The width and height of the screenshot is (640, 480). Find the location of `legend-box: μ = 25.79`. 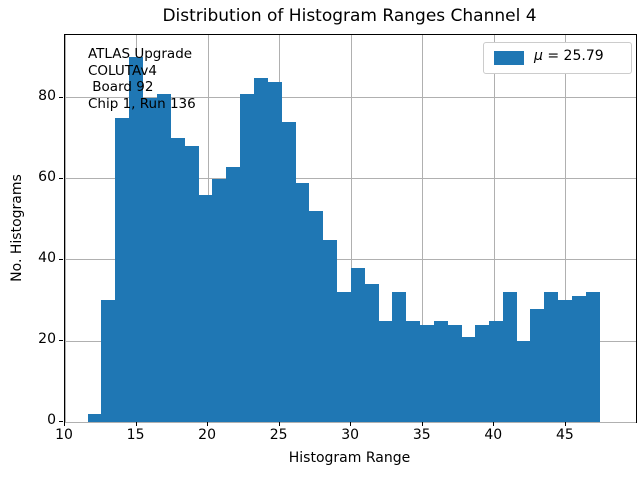

legend-box: μ = 25.79 is located at coordinates (557, 58).